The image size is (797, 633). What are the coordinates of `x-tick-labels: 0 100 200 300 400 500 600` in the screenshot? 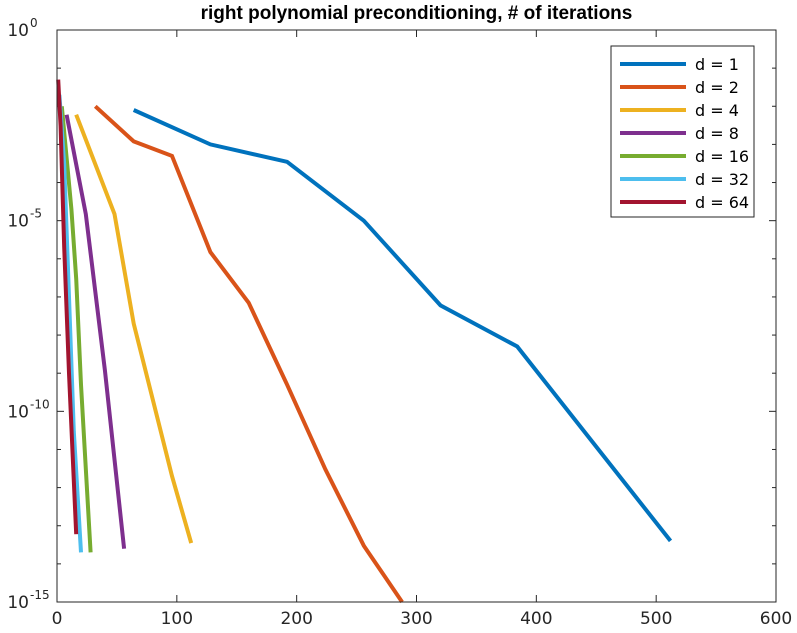 It's located at (422, 619).